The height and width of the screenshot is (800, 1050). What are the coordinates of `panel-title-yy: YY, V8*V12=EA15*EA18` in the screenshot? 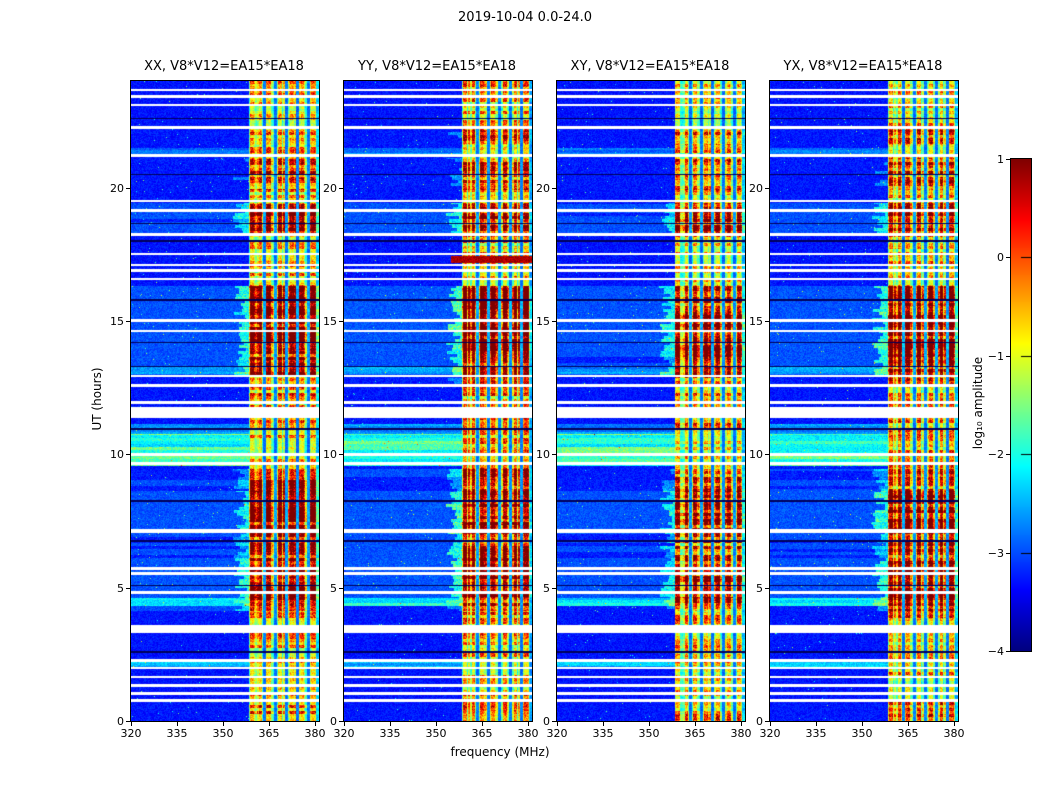 It's located at (437, 66).